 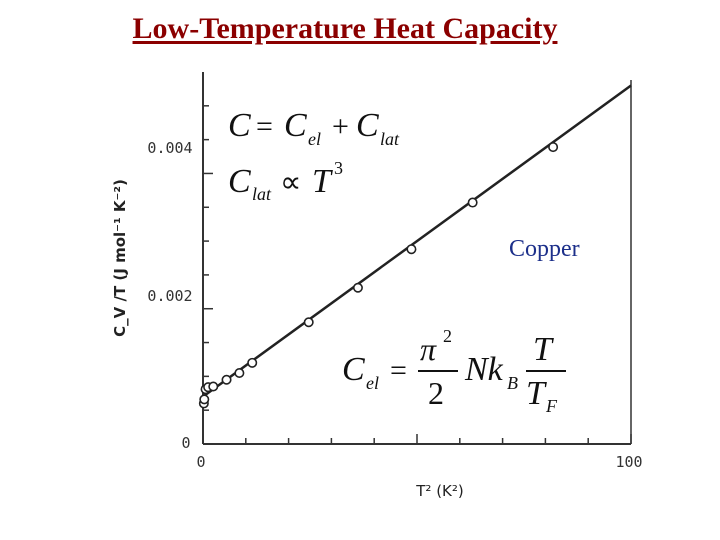 I want to click on eq-total-plus: +, so click(x=340, y=126).